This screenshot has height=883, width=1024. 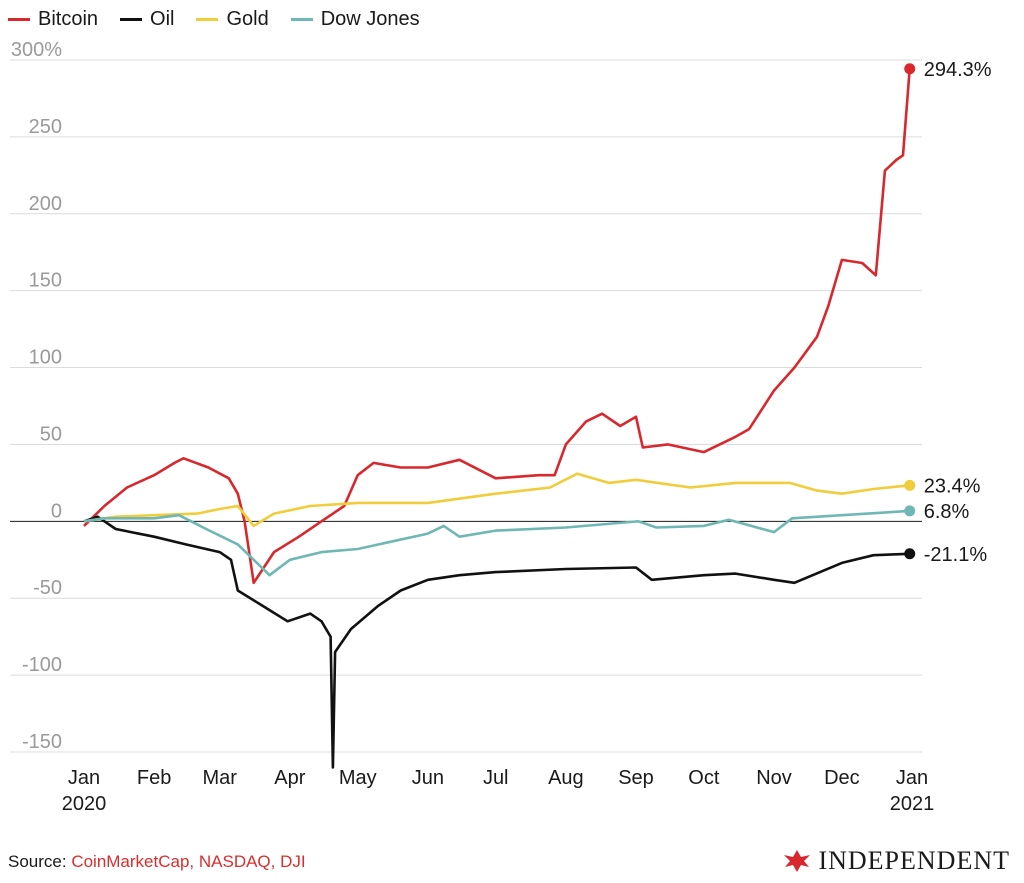 What do you see at coordinates (45, 204) in the screenshot?
I see `y-tick-label: 200` at bounding box center [45, 204].